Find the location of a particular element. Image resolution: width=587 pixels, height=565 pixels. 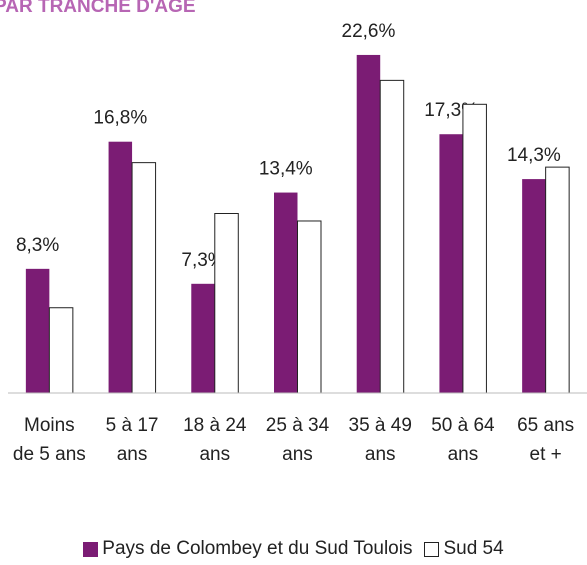

legend-label: Sud 54 is located at coordinates (473, 548).